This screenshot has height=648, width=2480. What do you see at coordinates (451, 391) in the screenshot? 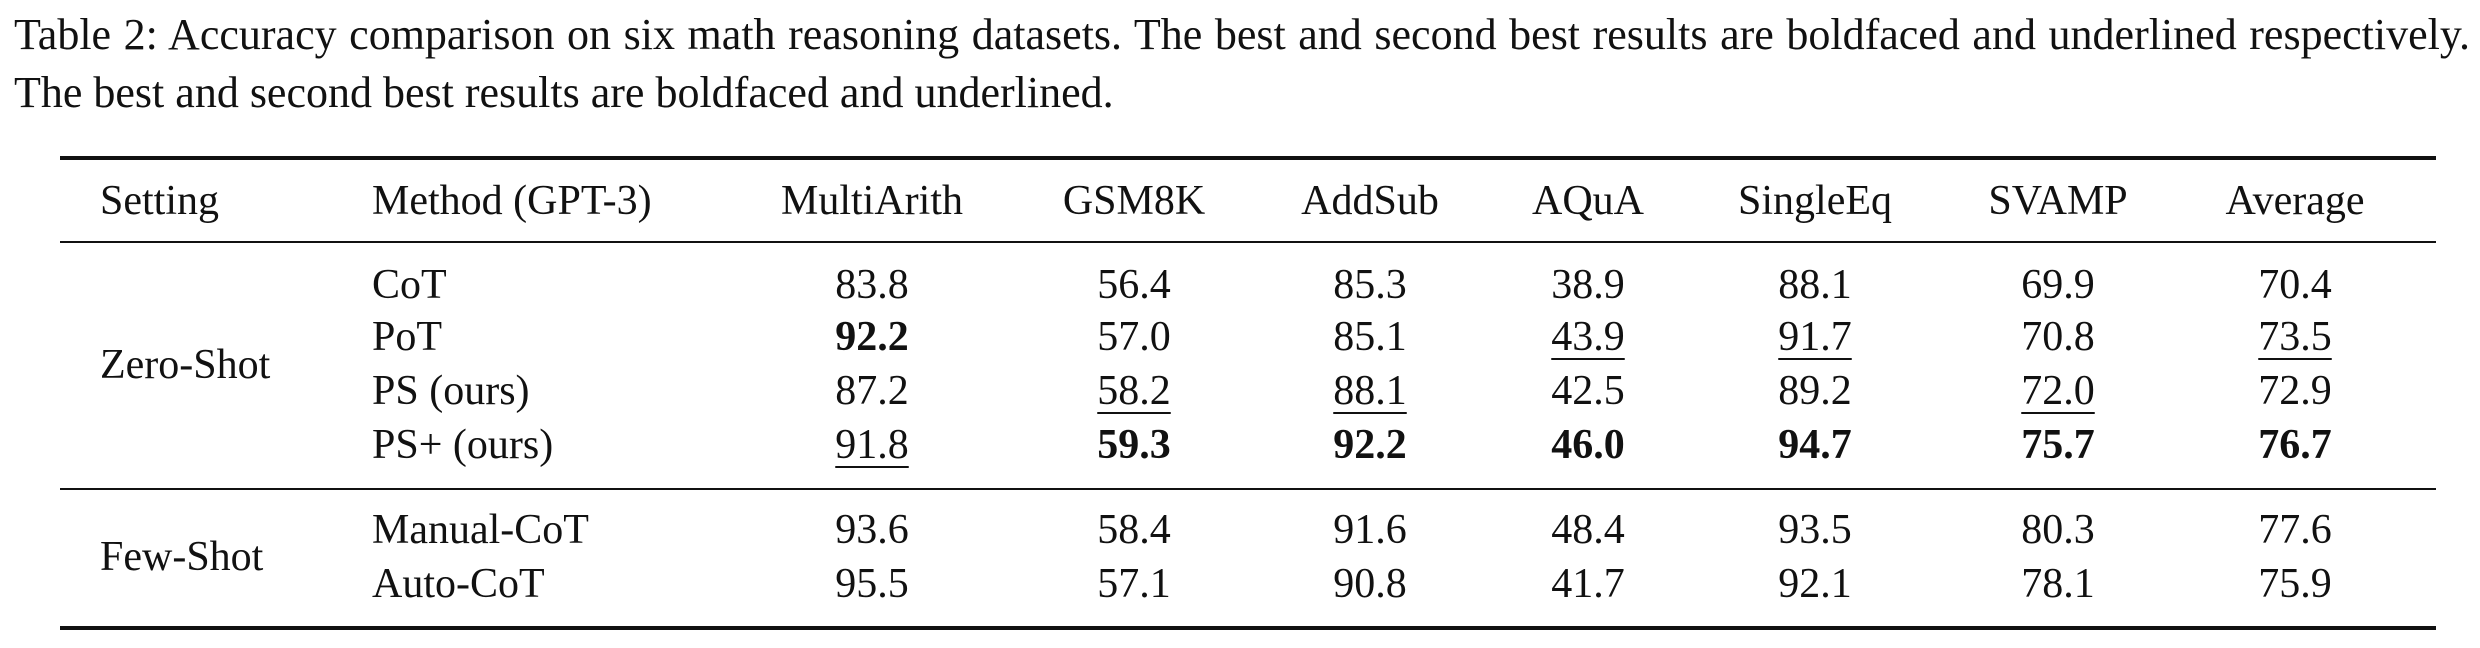
I see `method-name: PS (ours)` at bounding box center [451, 391].